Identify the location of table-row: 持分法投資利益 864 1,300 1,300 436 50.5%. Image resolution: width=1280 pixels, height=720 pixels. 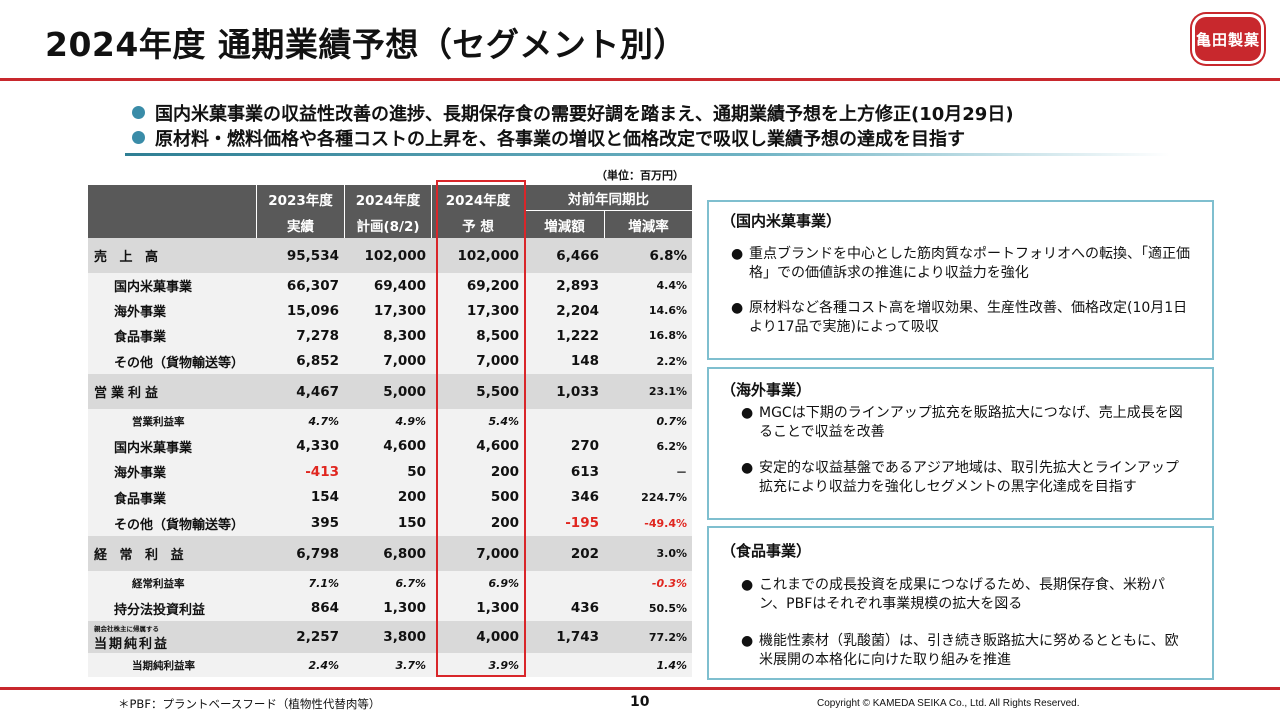
(390, 608).